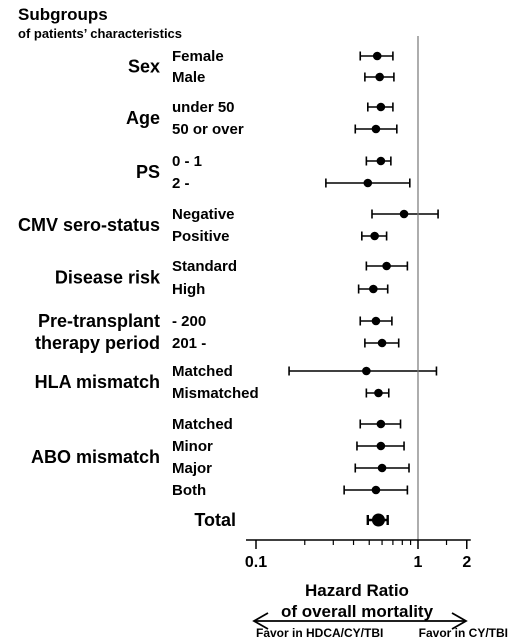  Describe the element at coordinates (463, 633) in the screenshot. I see `favor-right-label: Favor in CY/TBI` at that location.